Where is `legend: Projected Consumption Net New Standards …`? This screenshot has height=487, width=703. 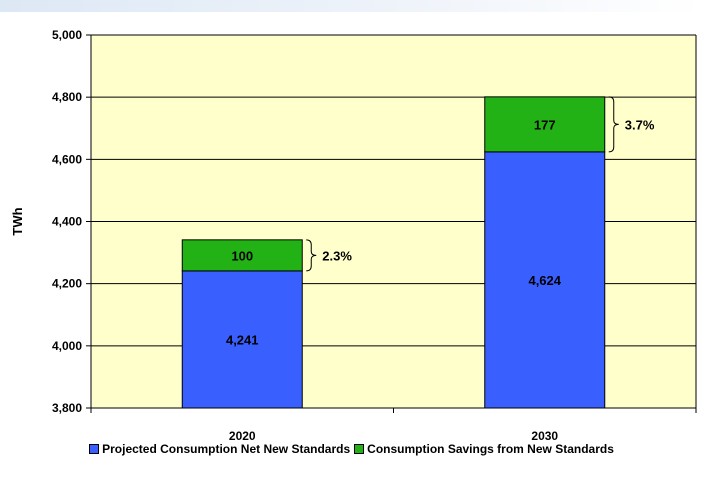 legend: Projected Consumption Net New Standards … is located at coordinates (351, 449).